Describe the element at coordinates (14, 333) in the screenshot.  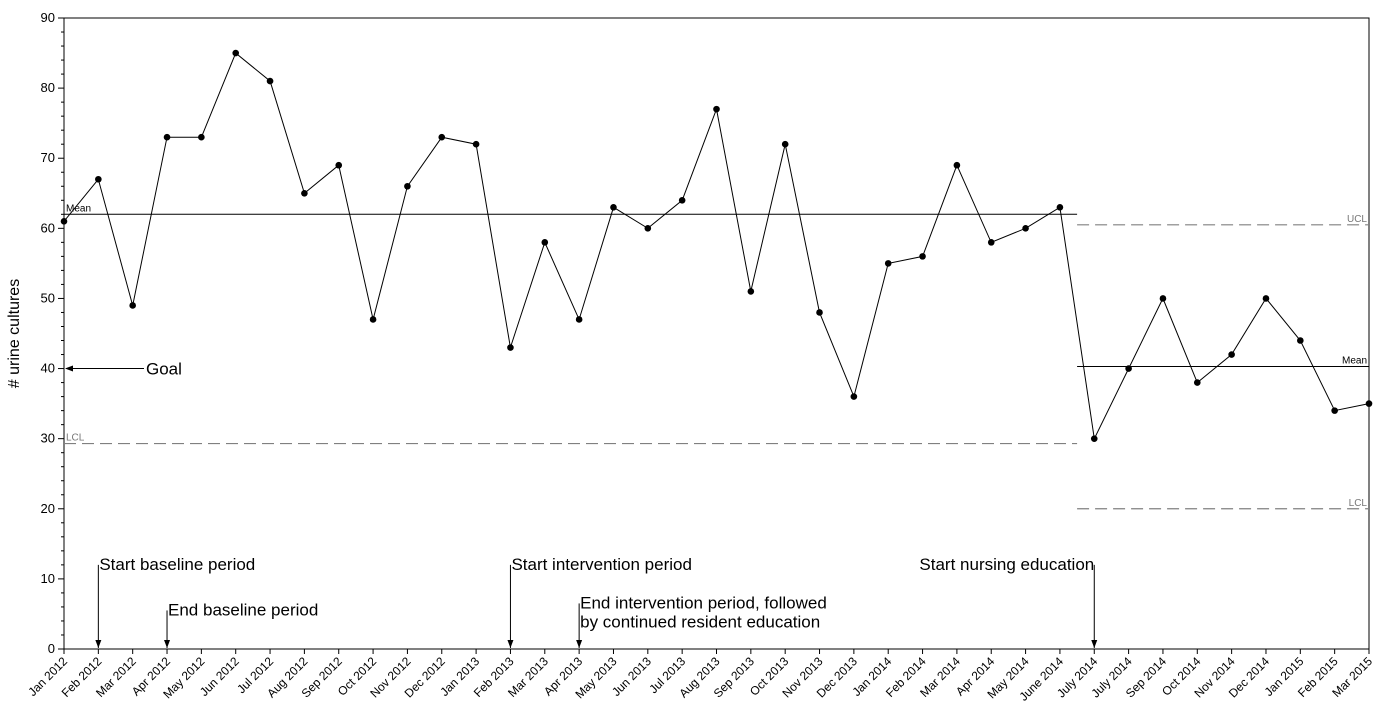
I see `y-axis-label: # urine cultures` at that location.